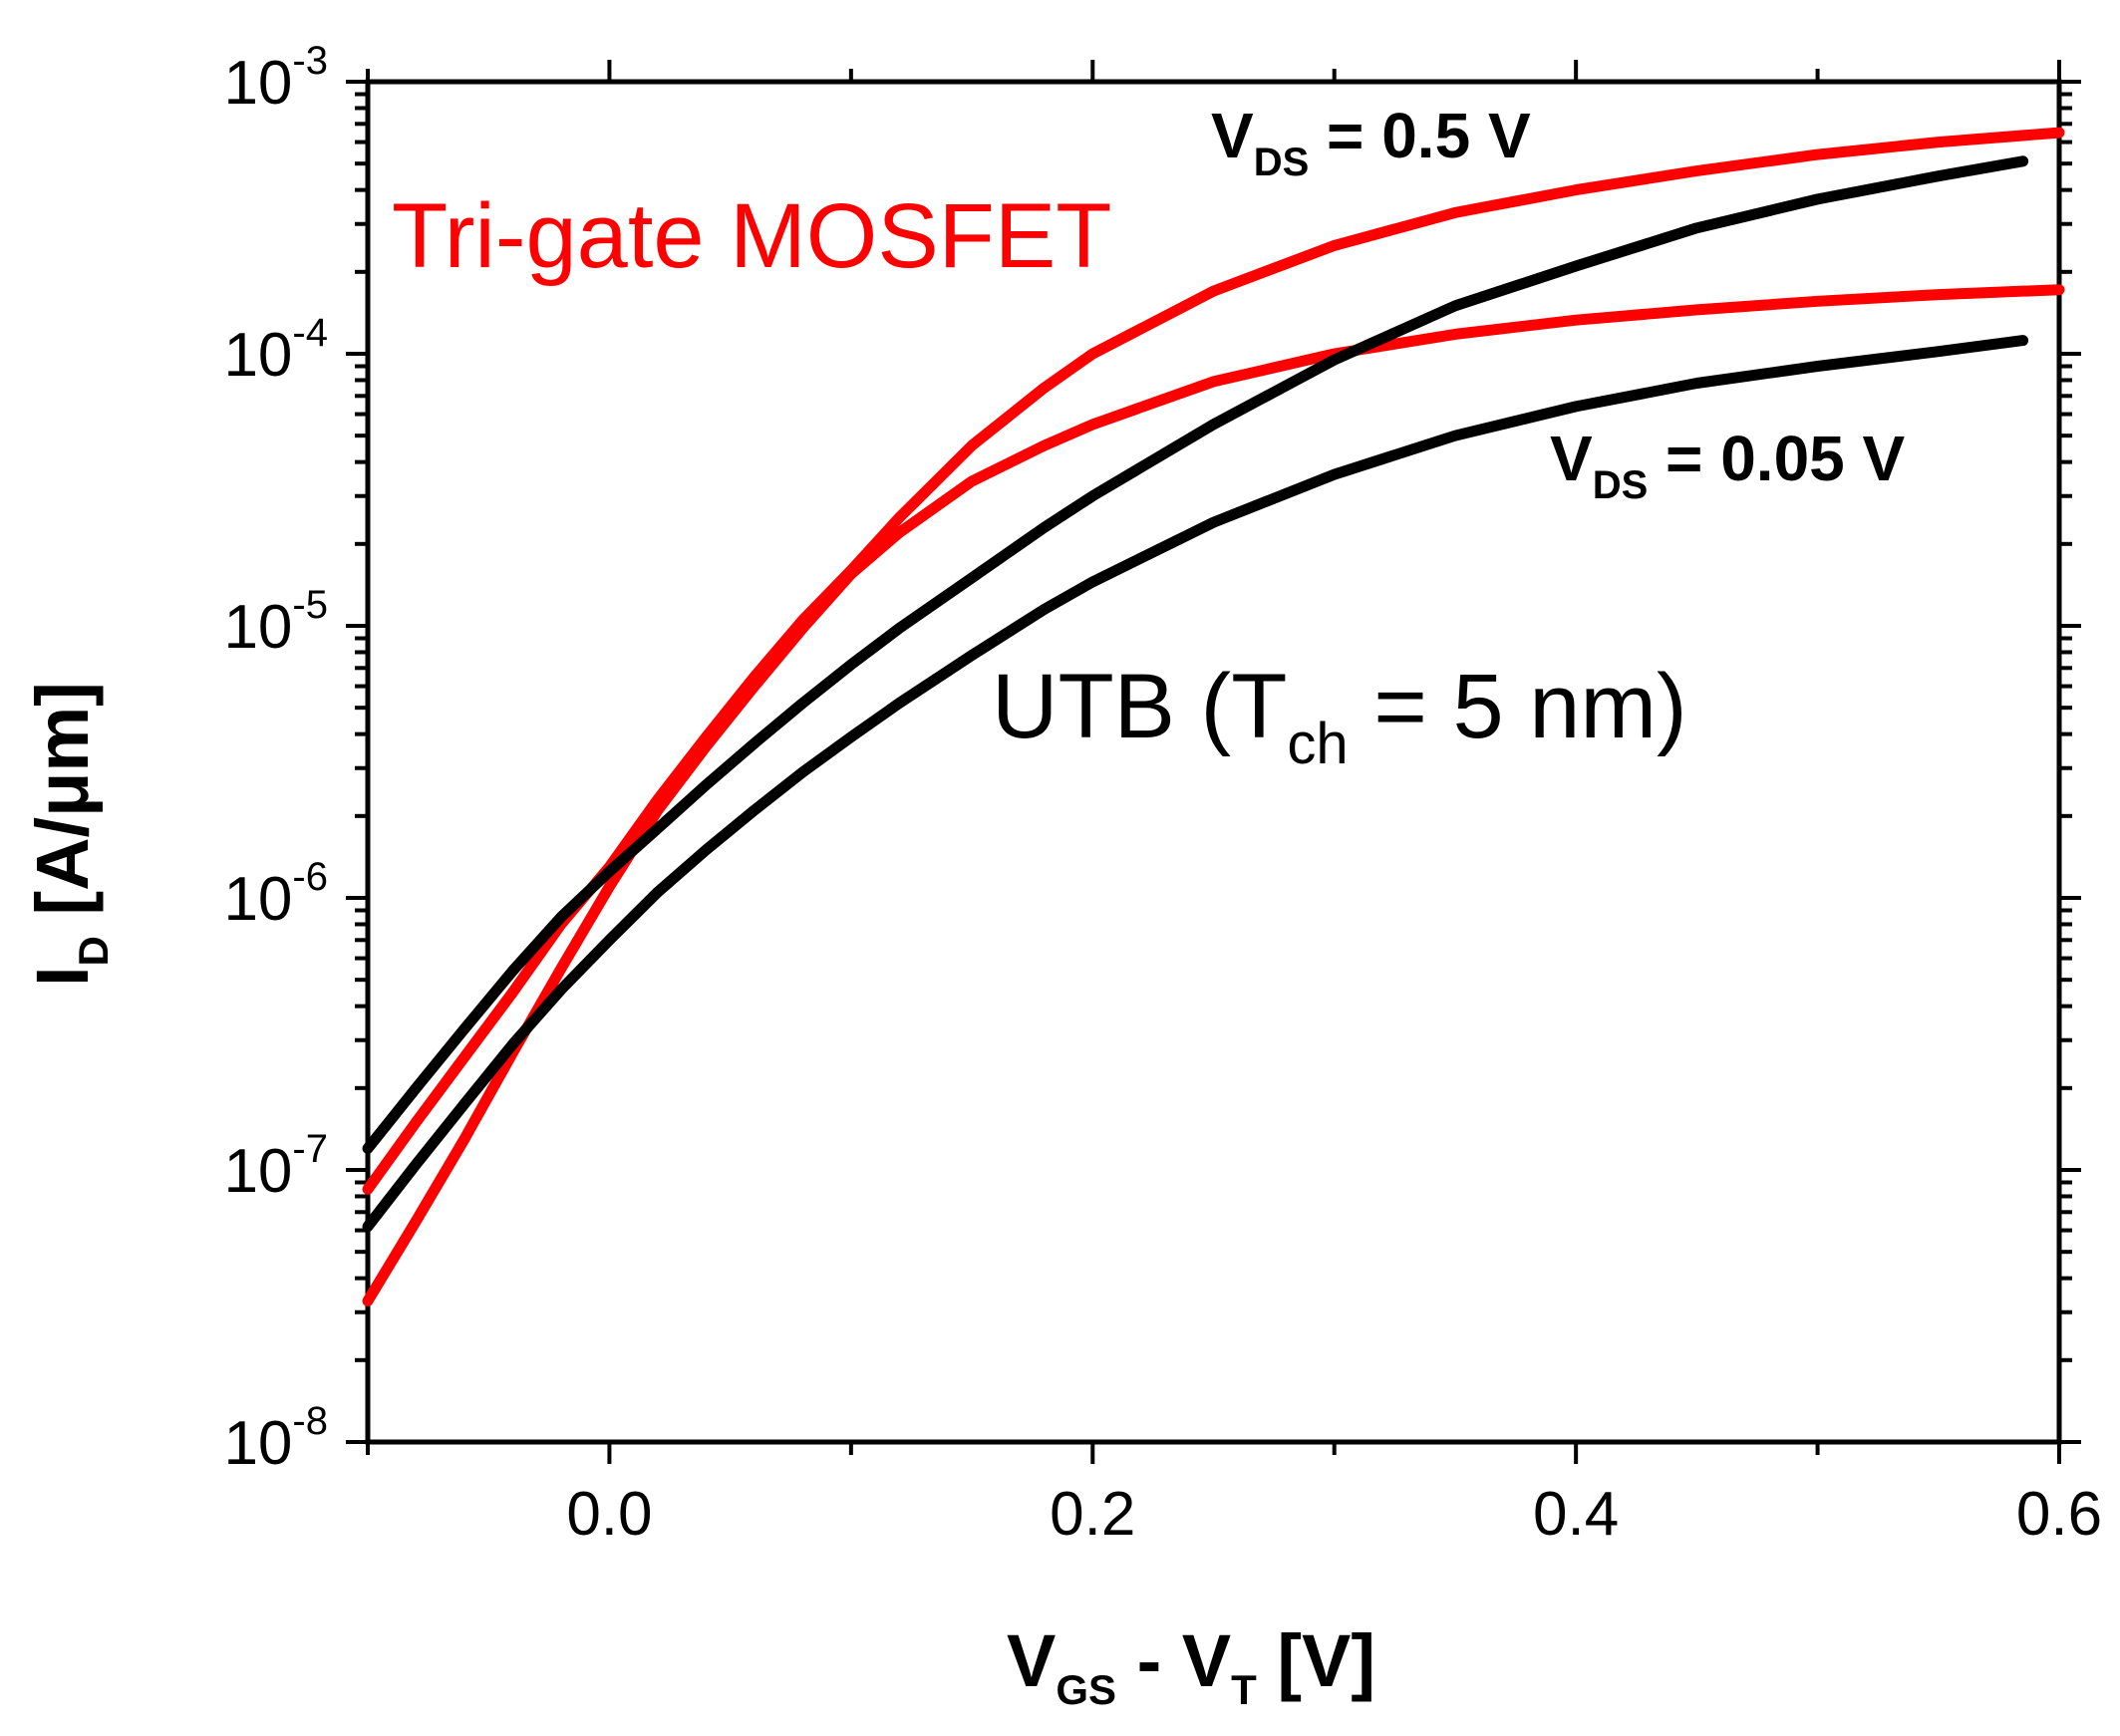  What do you see at coordinates (1173, 1660) in the screenshot?
I see `x-axis-title-mid: - V` at bounding box center [1173, 1660].